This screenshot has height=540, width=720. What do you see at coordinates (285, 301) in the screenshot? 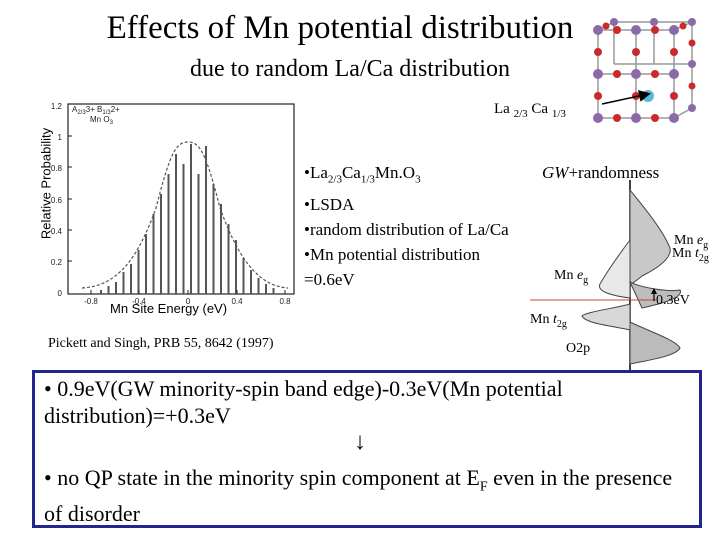
I see `xtick-label: 0.8` at bounding box center [285, 301].